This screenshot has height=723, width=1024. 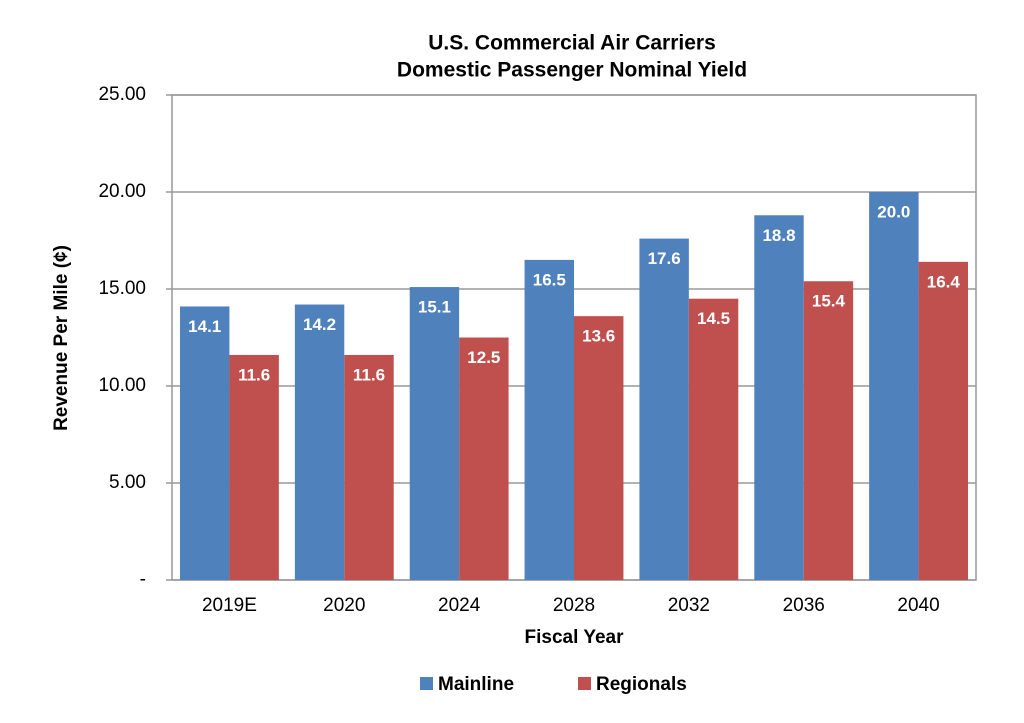 What do you see at coordinates (598, 336) in the screenshot?
I see `data-label: 13.6` at bounding box center [598, 336].